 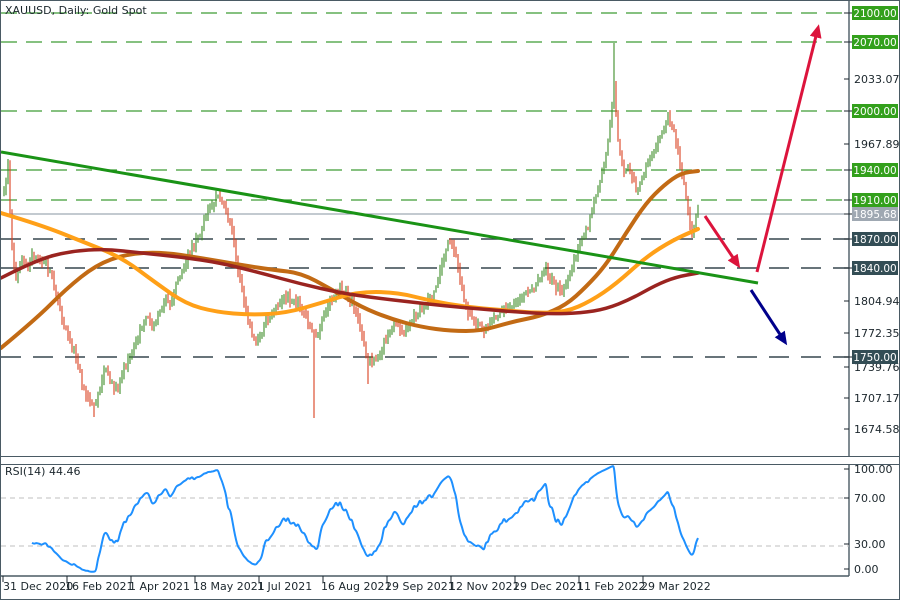 What do you see at coordinates (876, 301) in the screenshot?
I see `price-tick-label: 1804.94` at bounding box center [876, 301].